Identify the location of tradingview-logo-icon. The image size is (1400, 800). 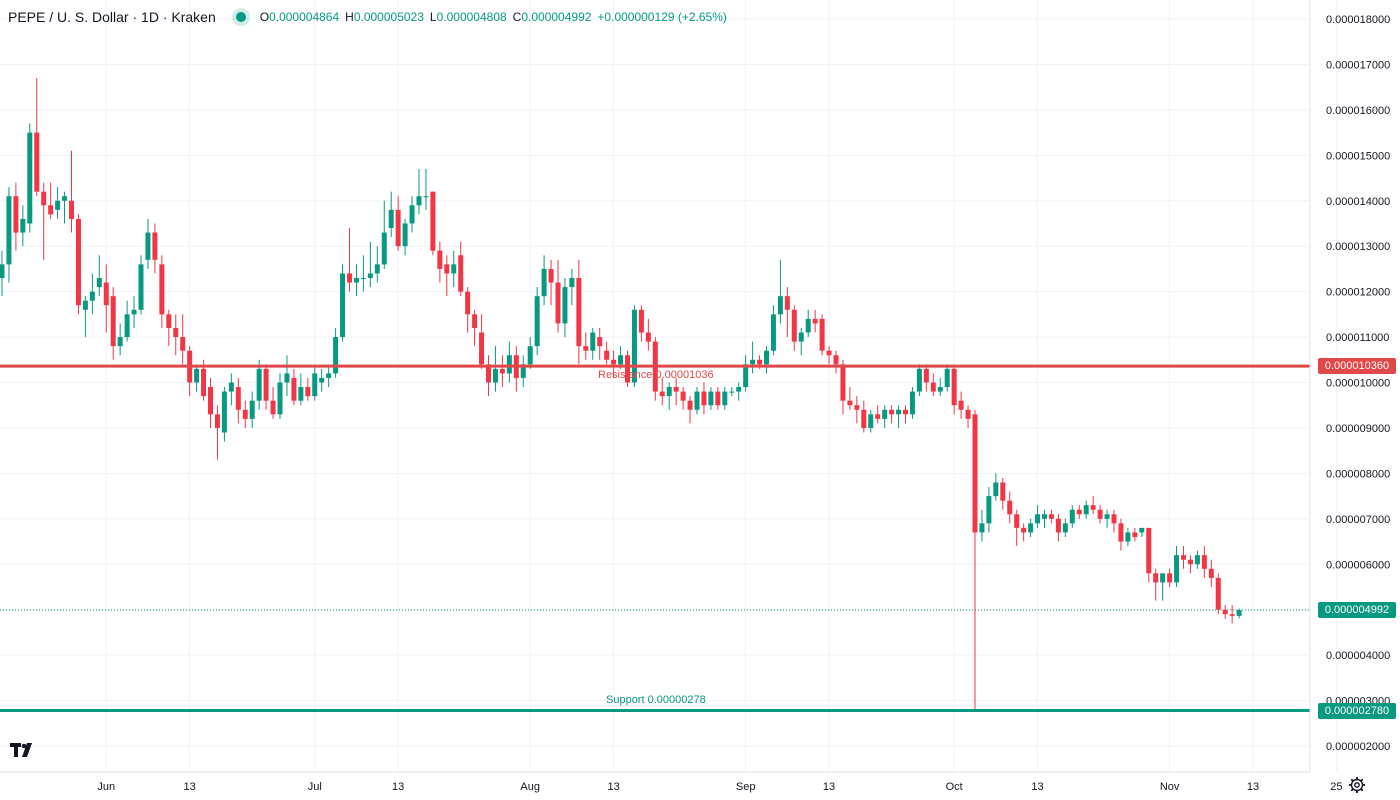
(24, 751).